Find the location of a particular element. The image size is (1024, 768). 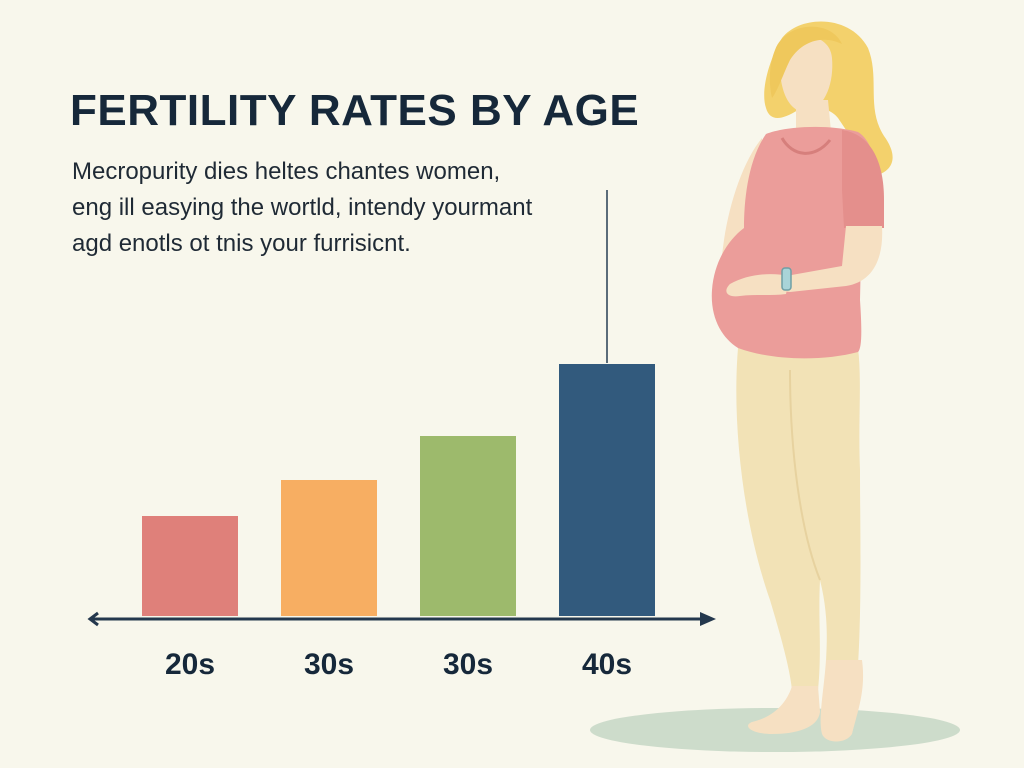

watch-icon is located at coordinates (786, 279).